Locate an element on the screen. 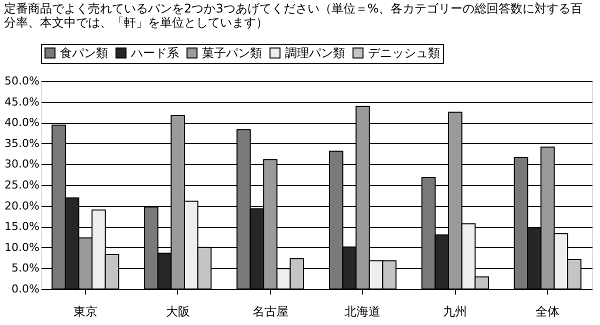 This screenshot has height=325, width=600. x-tick-label: 北海道 is located at coordinates (362, 311).